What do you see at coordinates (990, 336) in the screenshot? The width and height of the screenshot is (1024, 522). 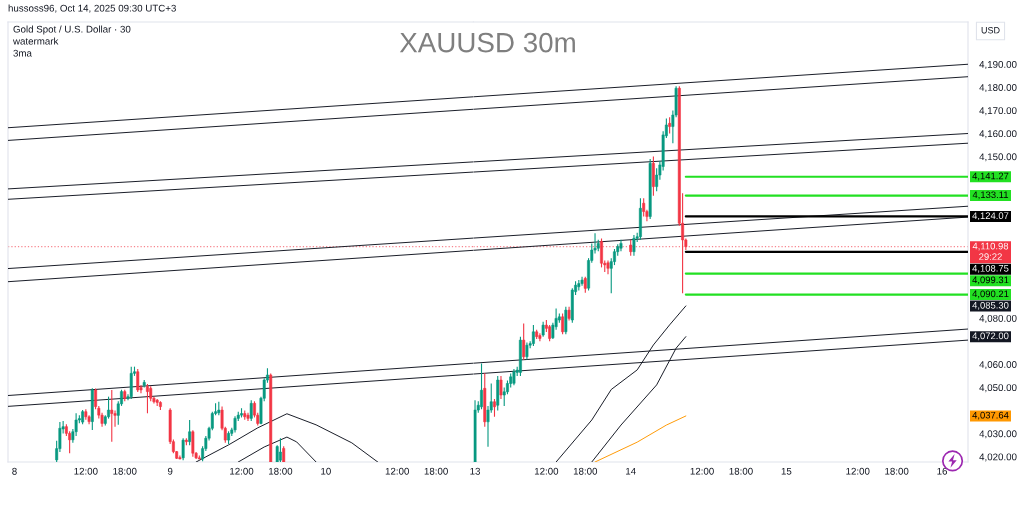 I see `text: 4,072.00` at bounding box center [990, 336].